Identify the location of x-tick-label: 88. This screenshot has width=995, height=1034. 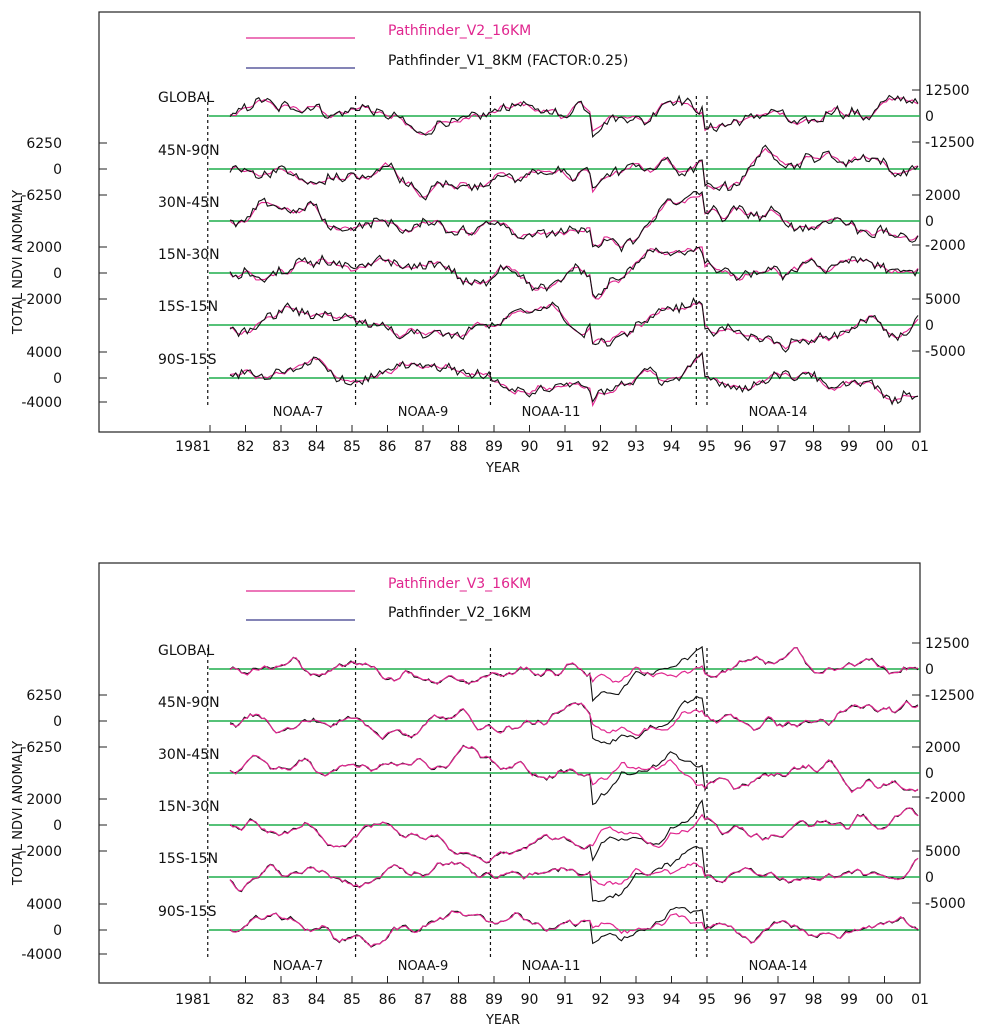
(459, 1000).